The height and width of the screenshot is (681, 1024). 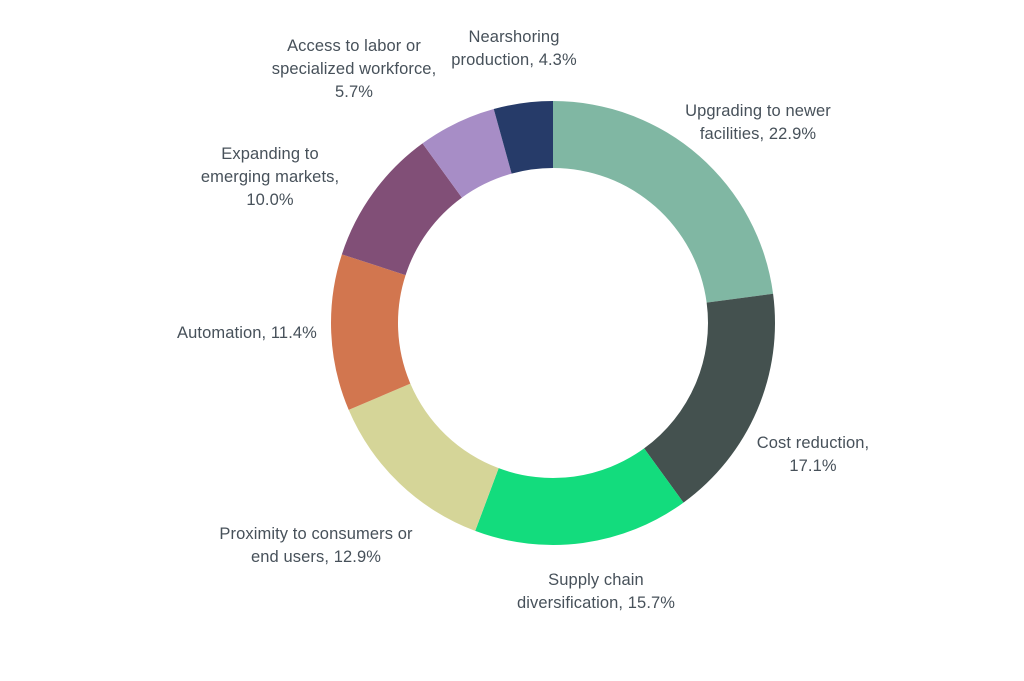 I want to click on segment-label-supply-chain-diversification: Supply chain diversification, 15.7%, so click(x=596, y=591).